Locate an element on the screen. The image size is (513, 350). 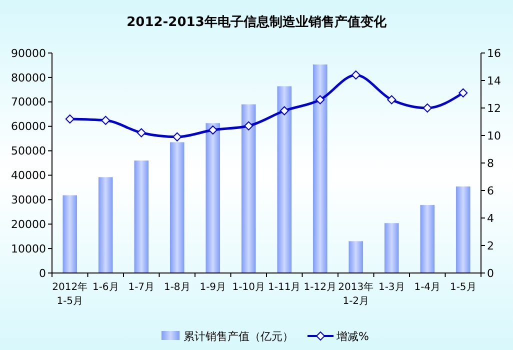
y-tick-label: 50000 is located at coordinates (28, 151).